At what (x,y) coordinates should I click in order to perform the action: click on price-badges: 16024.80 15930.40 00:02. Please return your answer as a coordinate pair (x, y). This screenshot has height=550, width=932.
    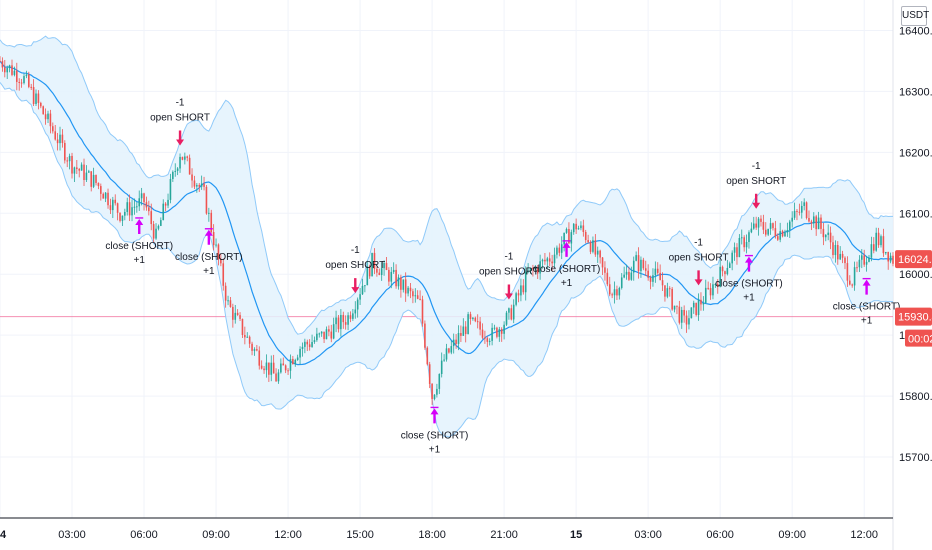
    Looking at the image, I should click on (913, 298).